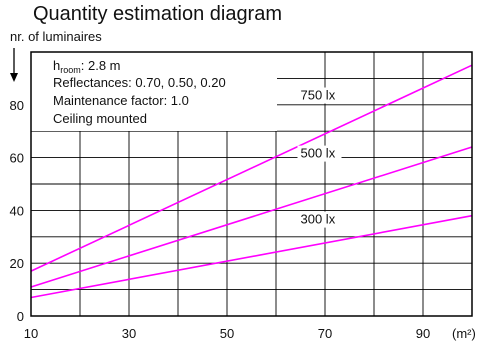 The image size is (479, 343). I want to click on series-labels: 750 lx 500 lx 300 lx, so click(319, 157).